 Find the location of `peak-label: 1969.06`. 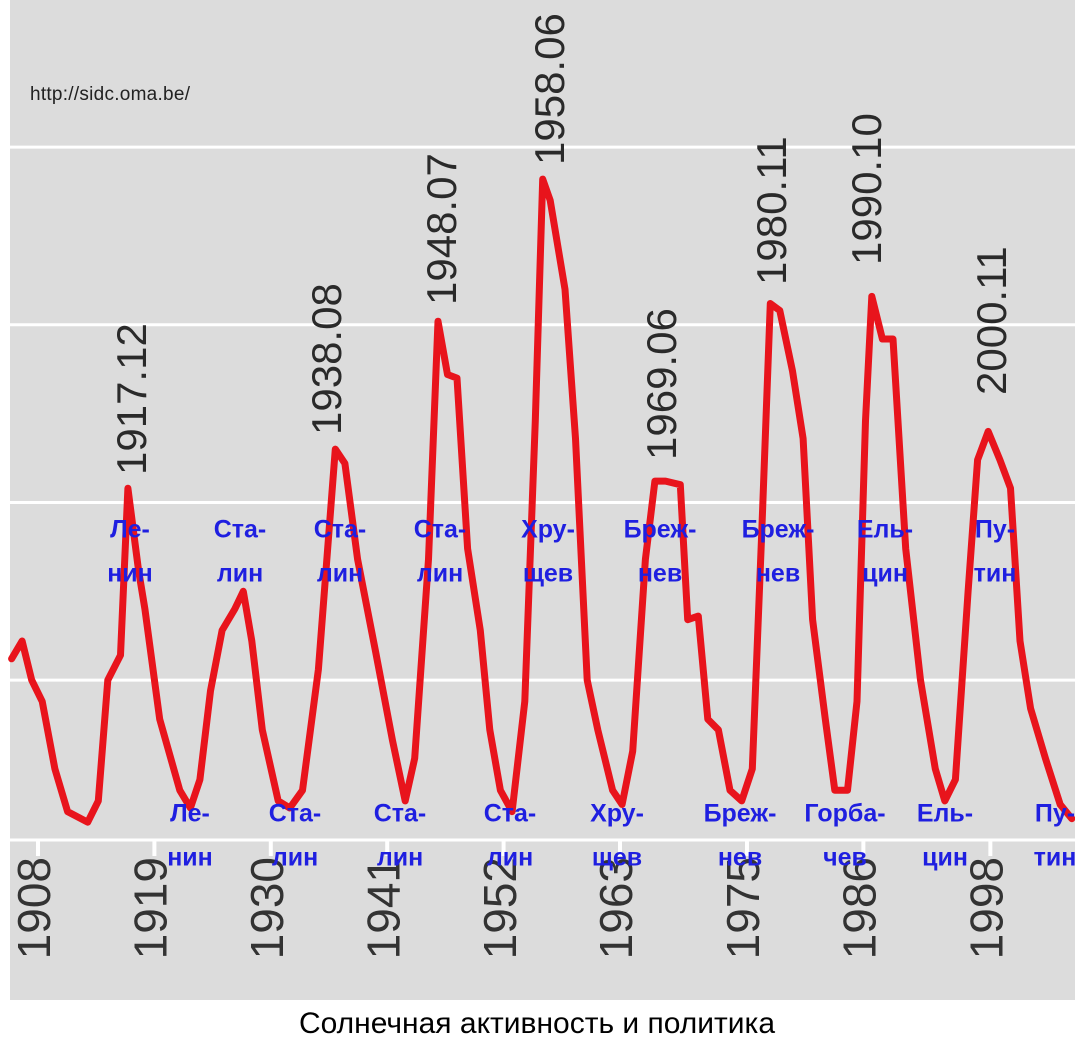

peak-label: 1969.06 is located at coordinates (661, 384).